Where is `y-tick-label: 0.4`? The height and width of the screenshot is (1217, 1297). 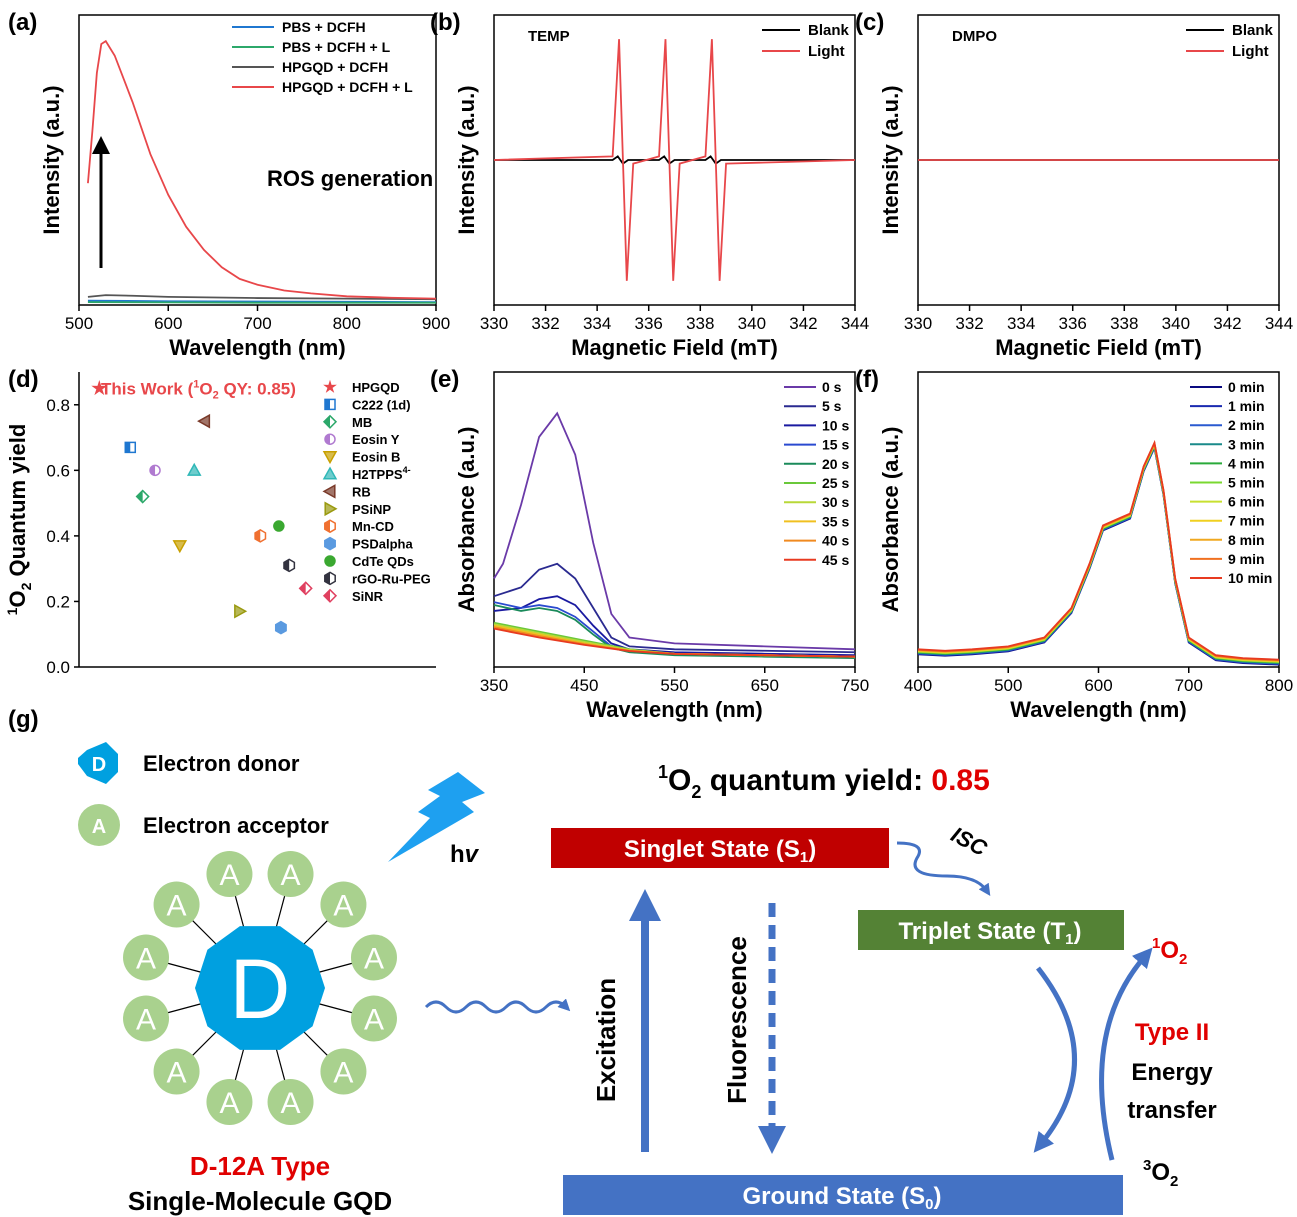
y-tick-label: 0.4 is located at coordinates (58, 536).